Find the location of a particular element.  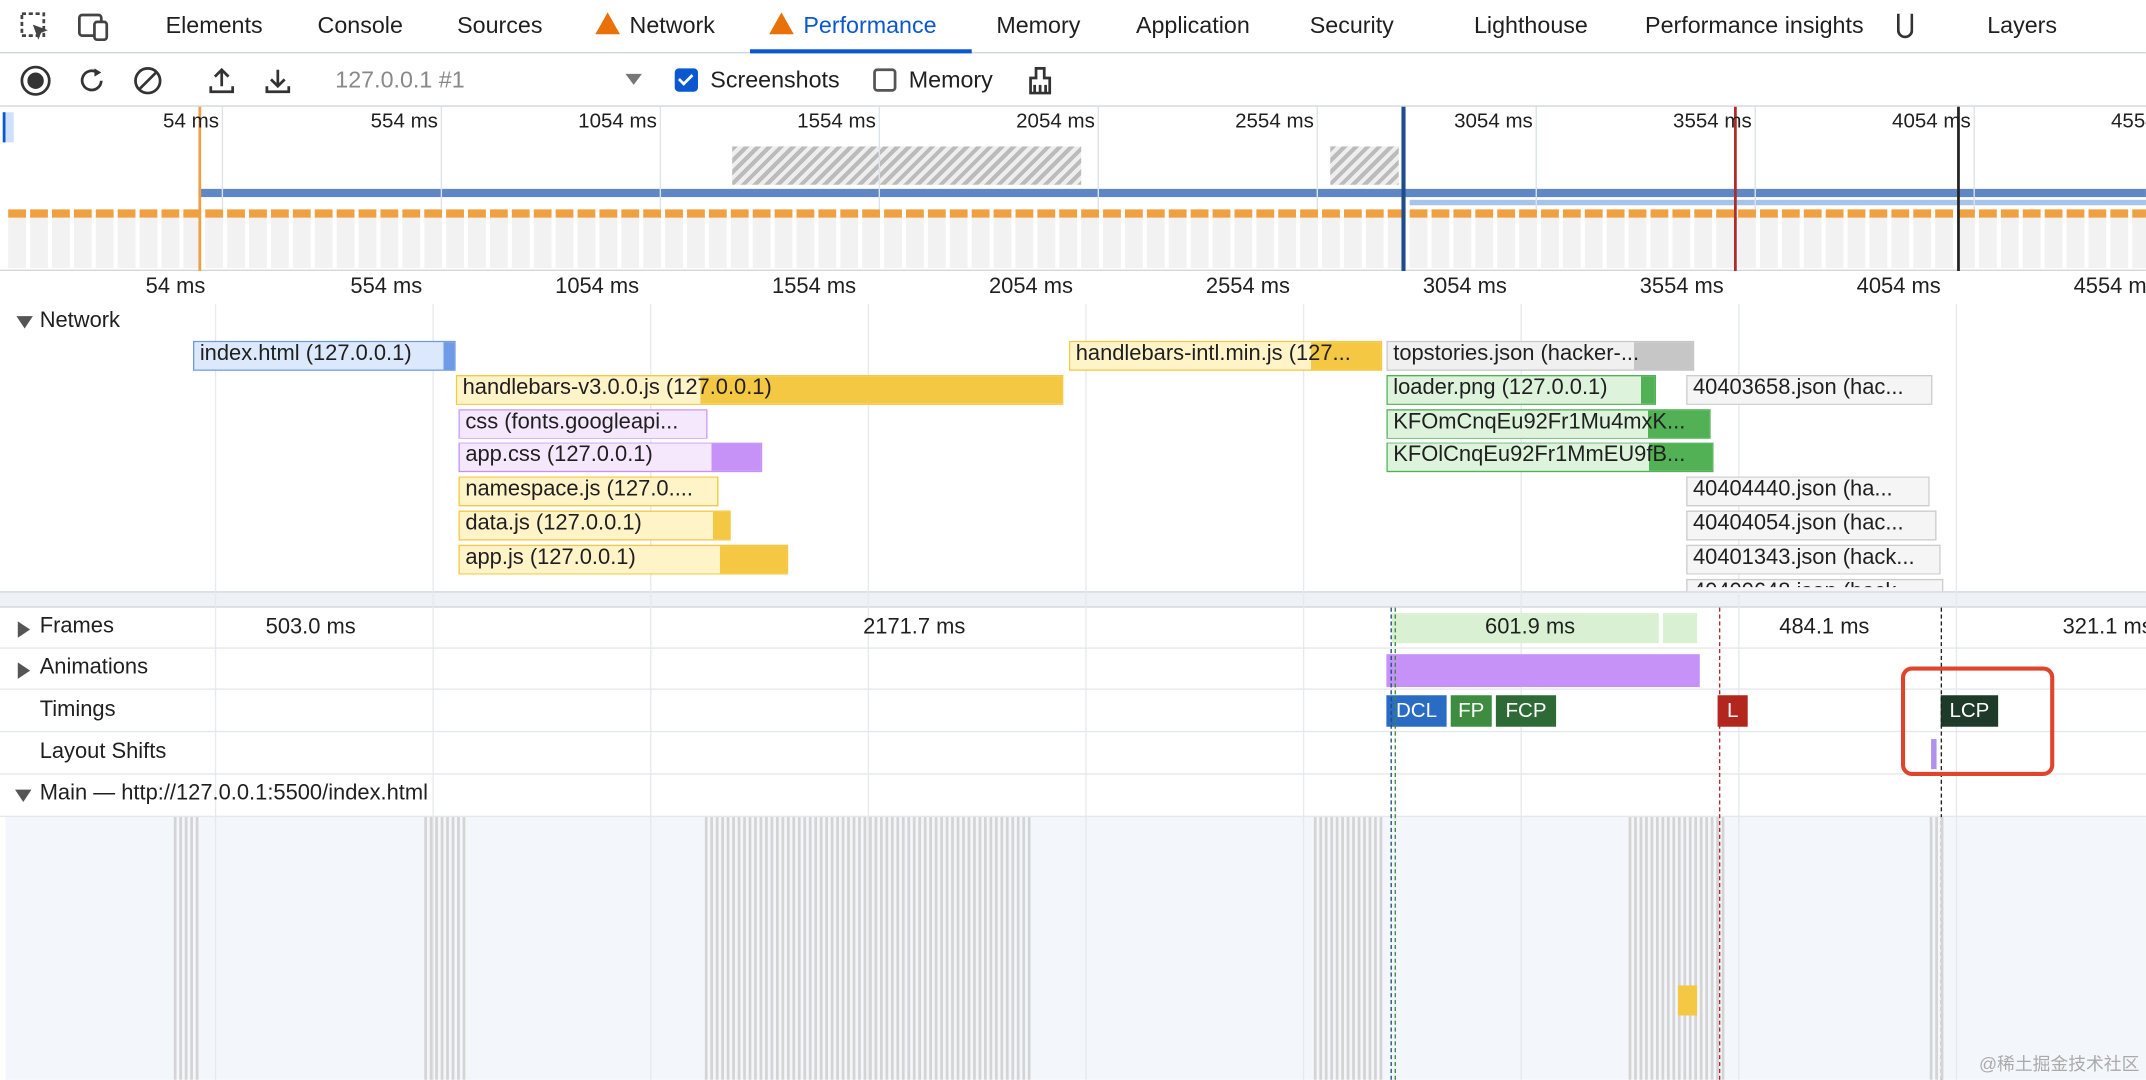

section-title: Network is located at coordinates (80, 321).